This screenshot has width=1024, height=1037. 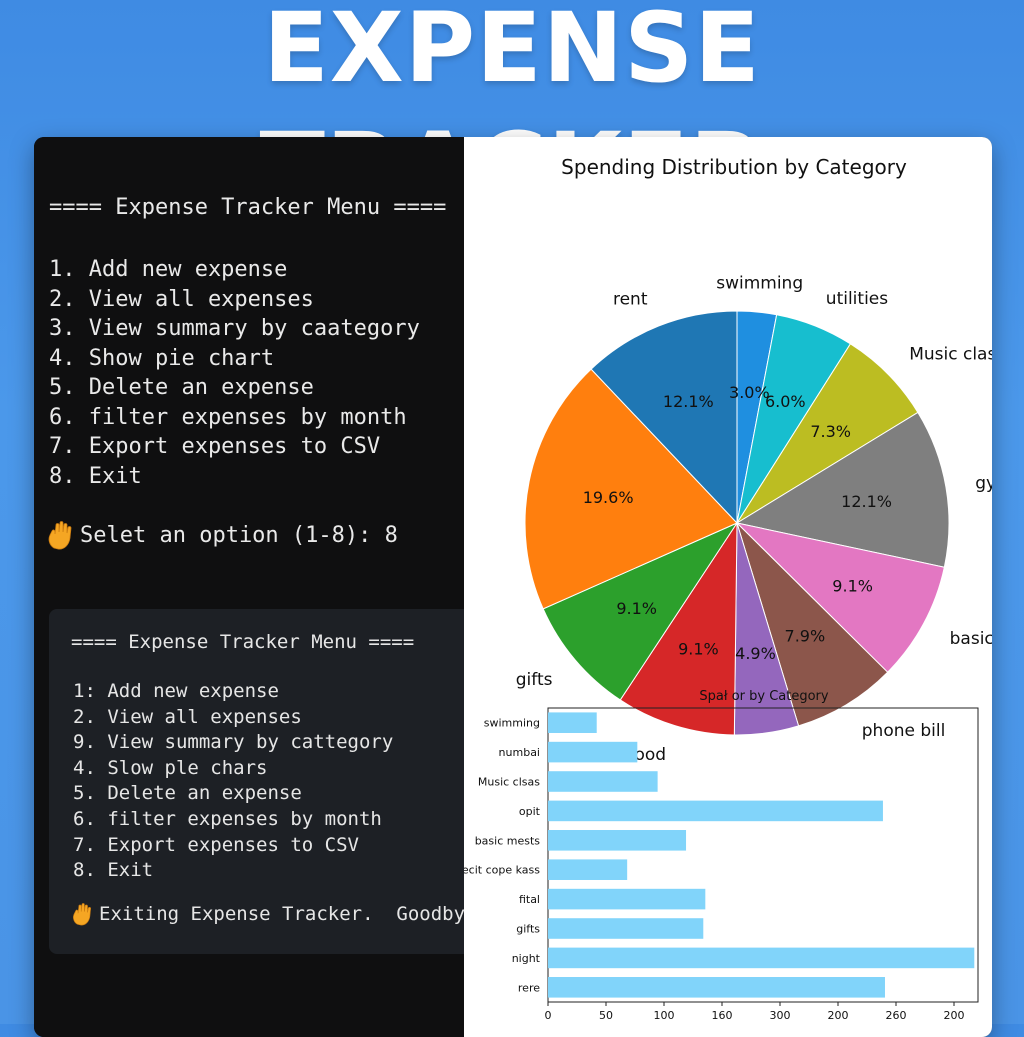 I want to click on bar-category-label: rere, so click(x=529, y=987).